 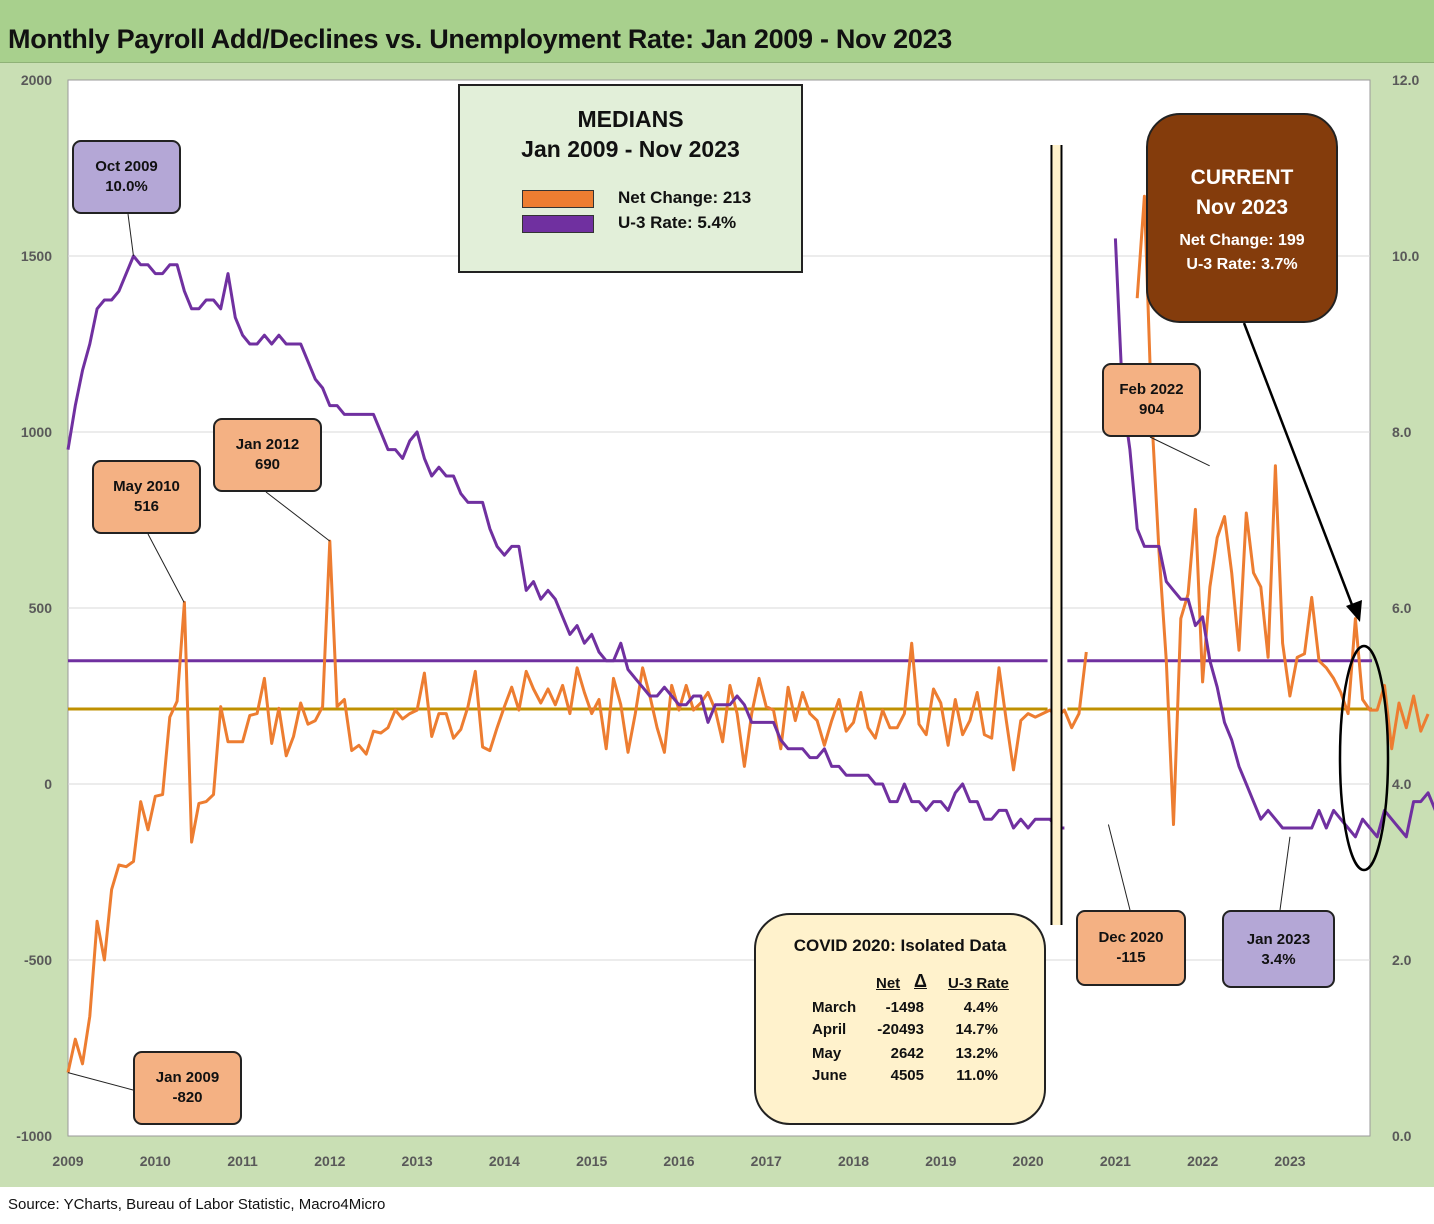 What do you see at coordinates (298, 516) in the screenshot?
I see `leader-jan-2012` at bounding box center [298, 516].